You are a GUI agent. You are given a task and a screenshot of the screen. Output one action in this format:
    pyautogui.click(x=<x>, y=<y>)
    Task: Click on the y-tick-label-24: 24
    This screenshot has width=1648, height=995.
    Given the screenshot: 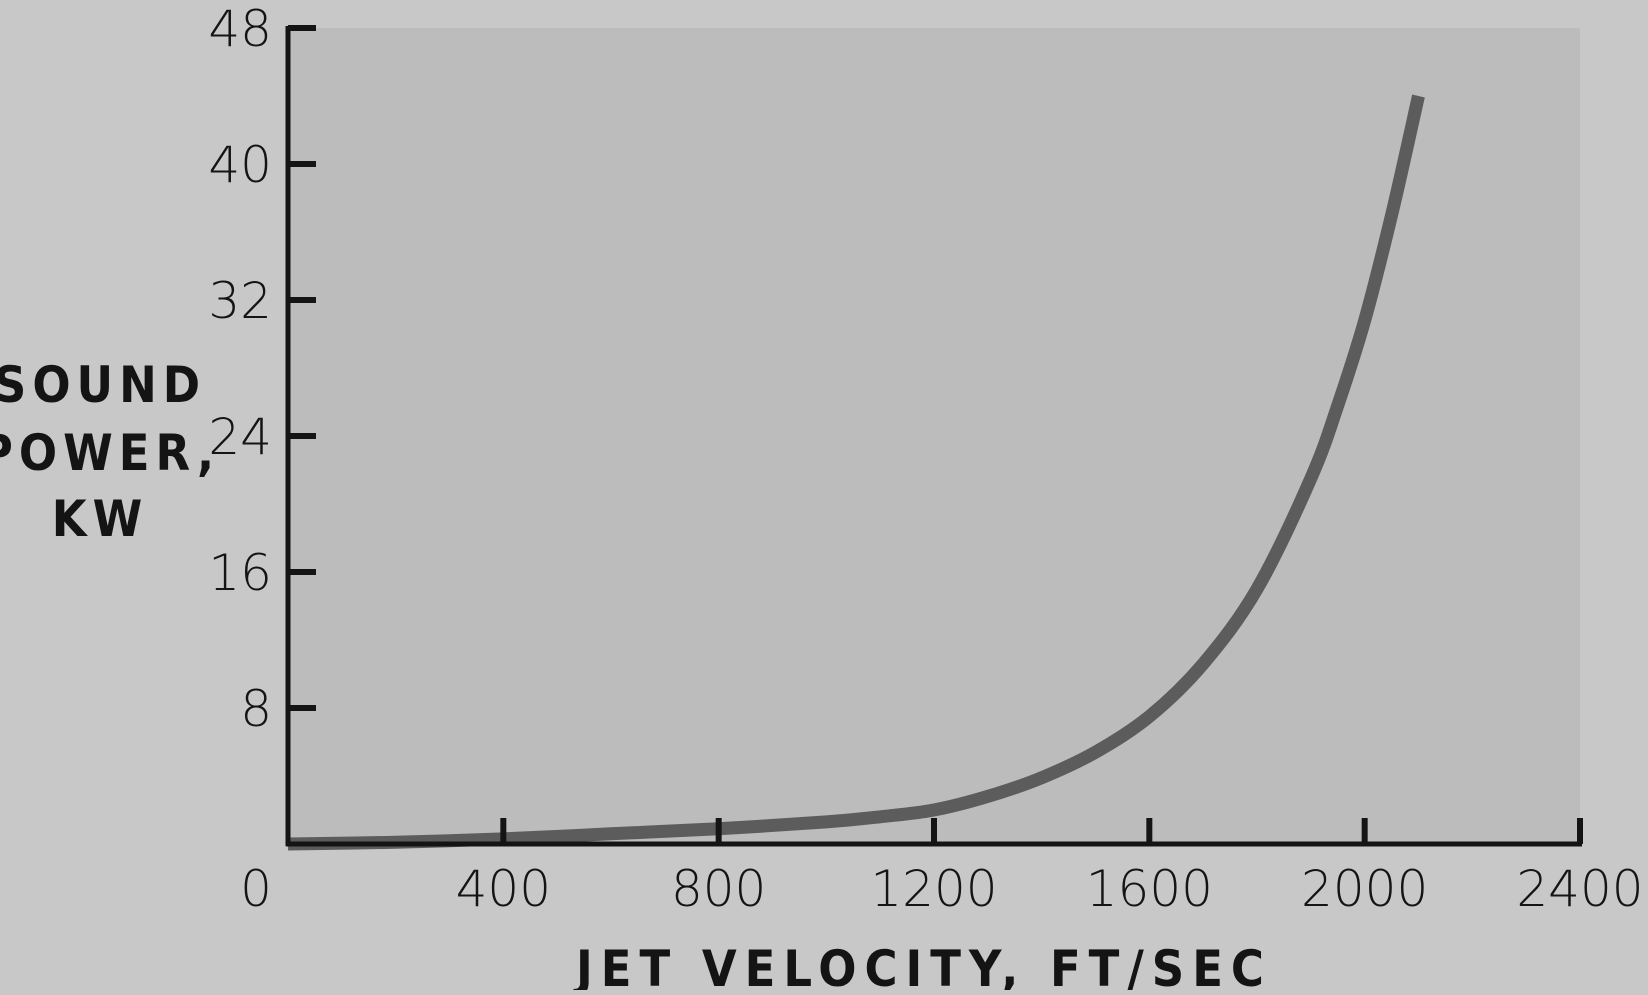 What is the action you would take?
    pyautogui.click(x=240, y=437)
    